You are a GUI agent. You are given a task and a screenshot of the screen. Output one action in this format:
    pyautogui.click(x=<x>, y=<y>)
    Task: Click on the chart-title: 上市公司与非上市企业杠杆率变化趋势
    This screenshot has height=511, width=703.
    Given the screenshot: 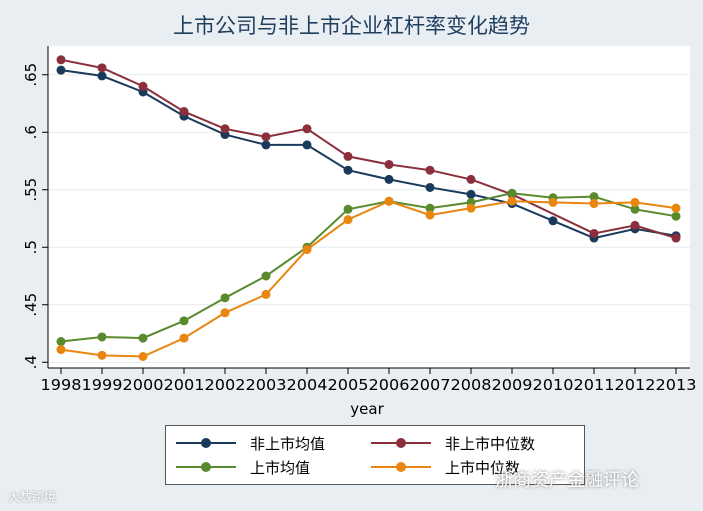 What is the action you would take?
    pyautogui.click(x=351, y=26)
    